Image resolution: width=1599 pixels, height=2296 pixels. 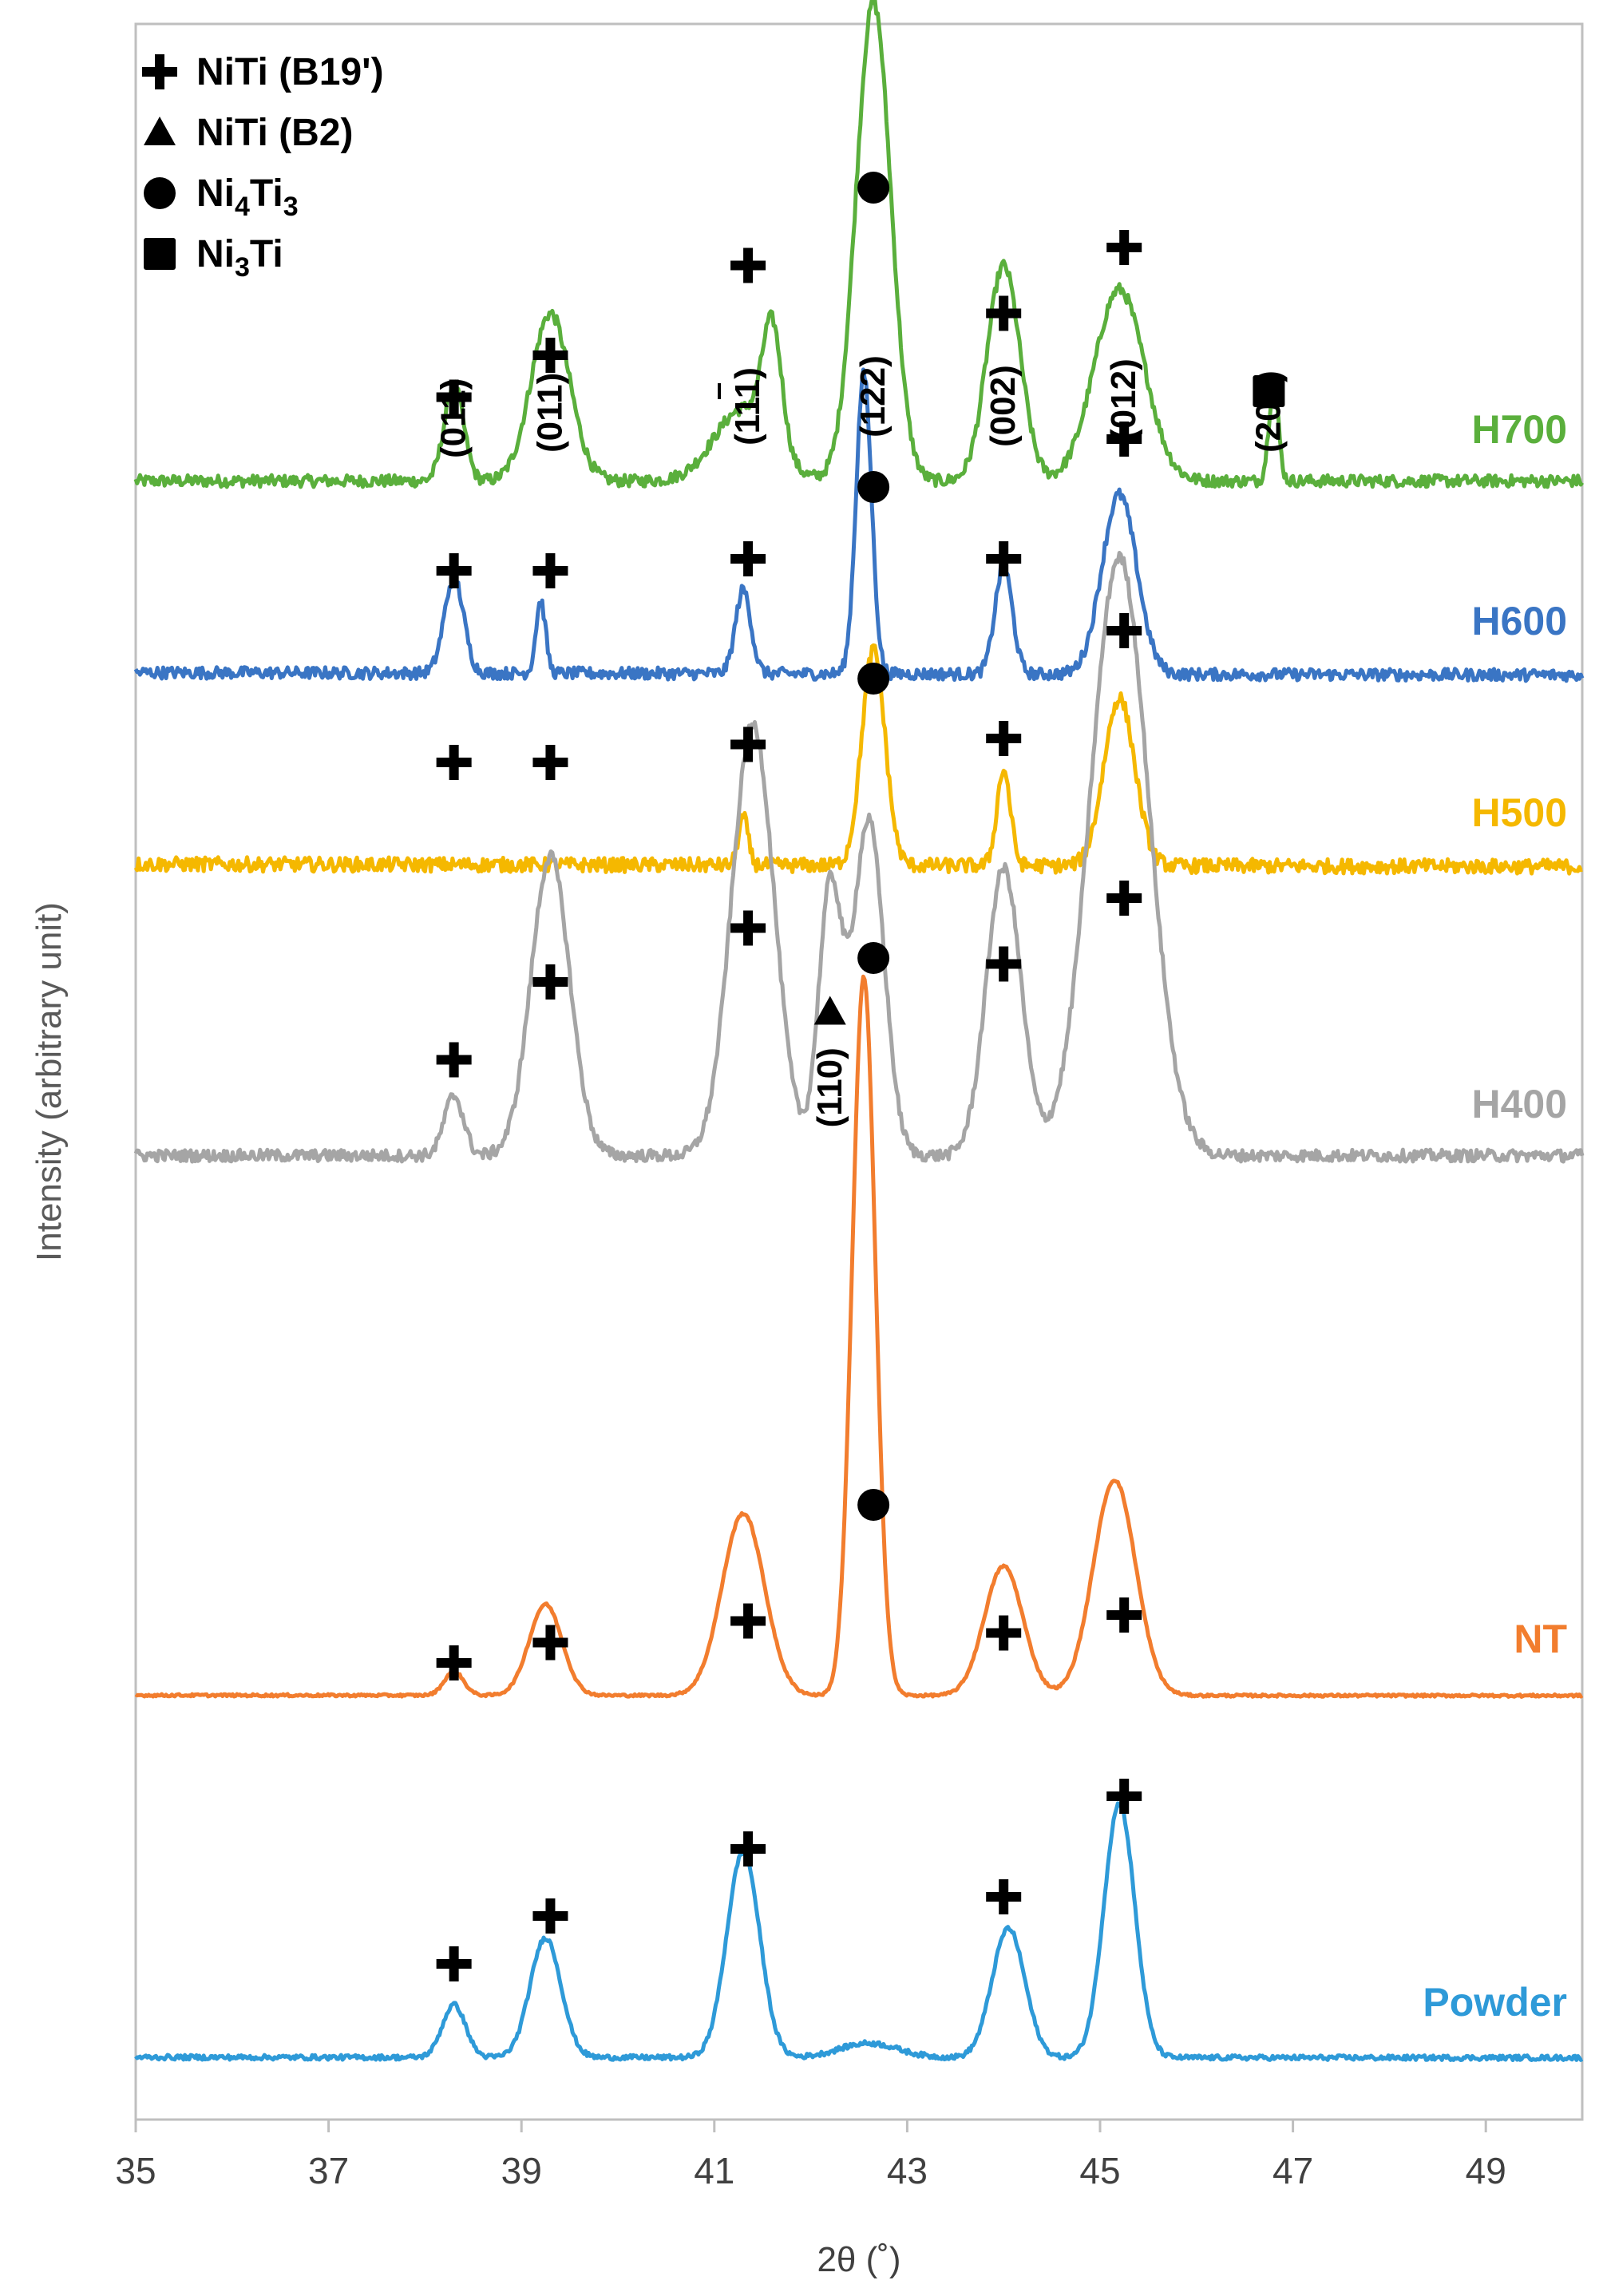 I want to click on legend-label: Ni3Ti, so click(x=240, y=258).